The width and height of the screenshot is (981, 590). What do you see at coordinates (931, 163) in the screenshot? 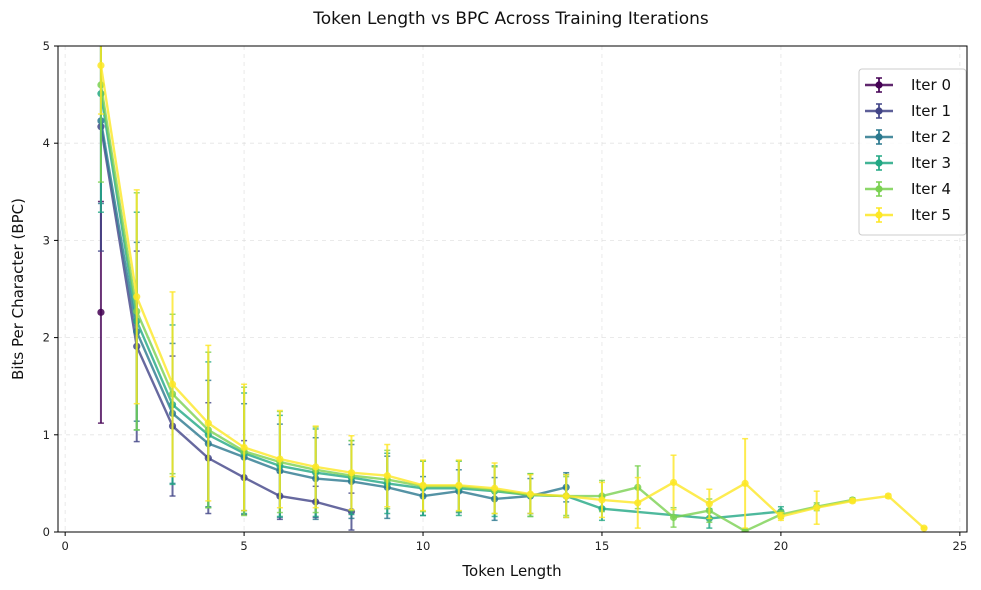
I see `legend-label: Iter 3` at bounding box center [931, 163].